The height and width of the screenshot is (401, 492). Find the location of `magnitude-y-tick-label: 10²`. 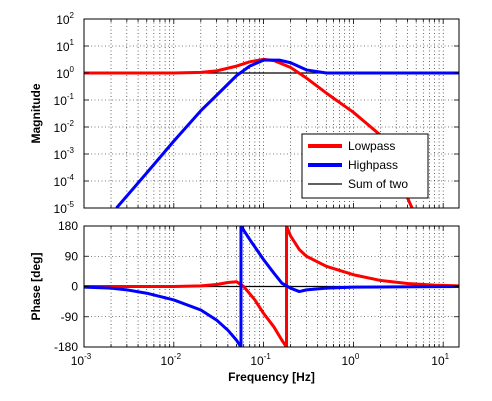

magnitude-y-tick-label: 10² is located at coordinates (65, 19).